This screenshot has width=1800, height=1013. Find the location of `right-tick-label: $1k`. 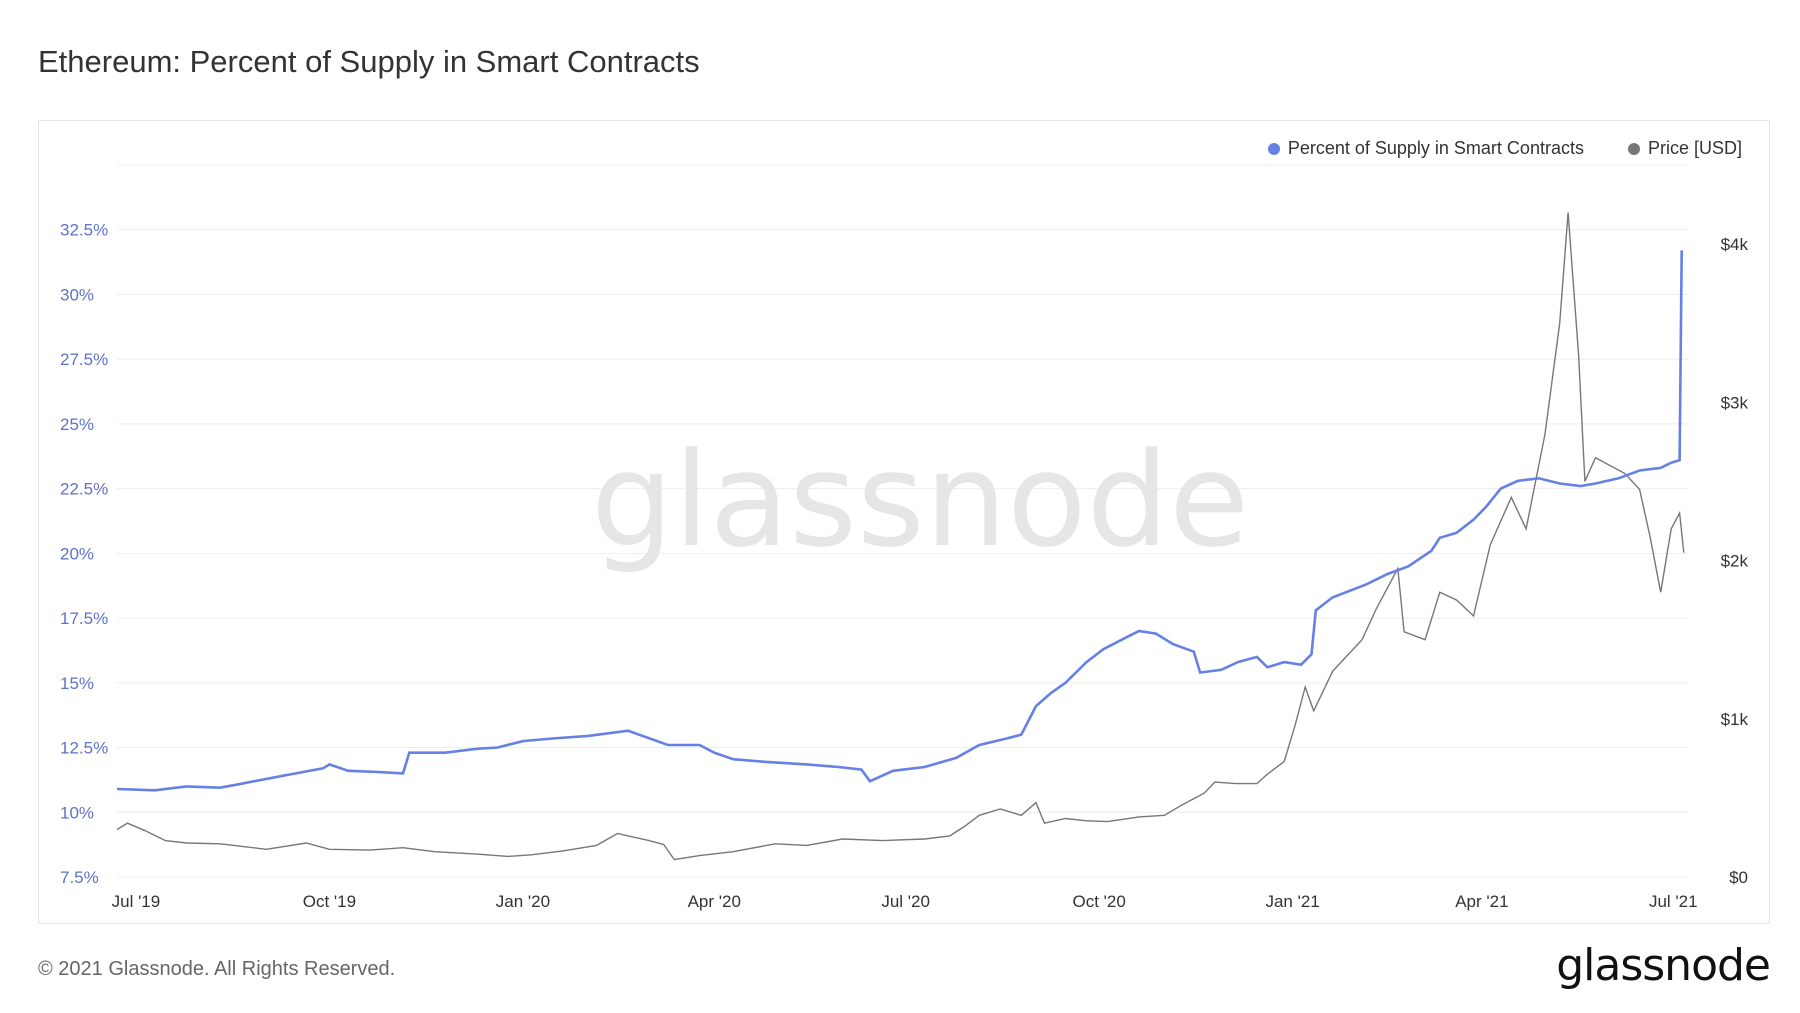

right-tick-label: $1k is located at coordinates (1735, 719).